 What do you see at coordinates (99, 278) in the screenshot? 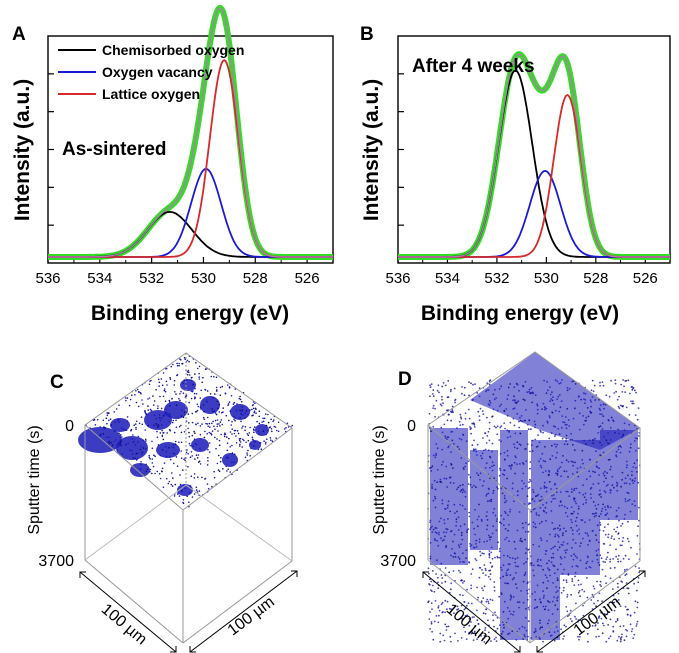
I see `x-tick-label: 534` at bounding box center [99, 278].